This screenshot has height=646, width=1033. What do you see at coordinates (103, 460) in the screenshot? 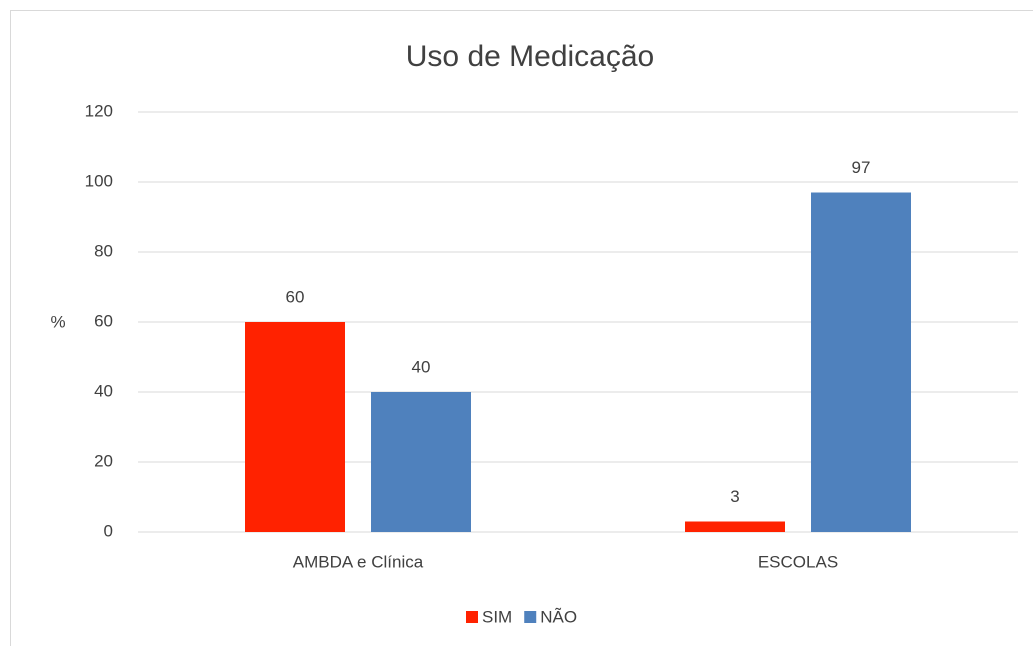
I see `y-tick-label: 20` at bounding box center [103, 460].